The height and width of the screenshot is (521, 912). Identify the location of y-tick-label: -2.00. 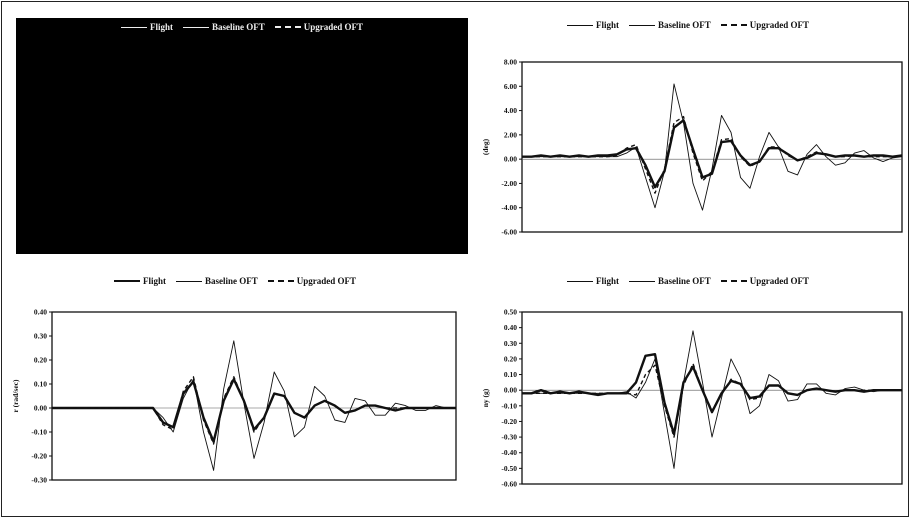
(509, 183).